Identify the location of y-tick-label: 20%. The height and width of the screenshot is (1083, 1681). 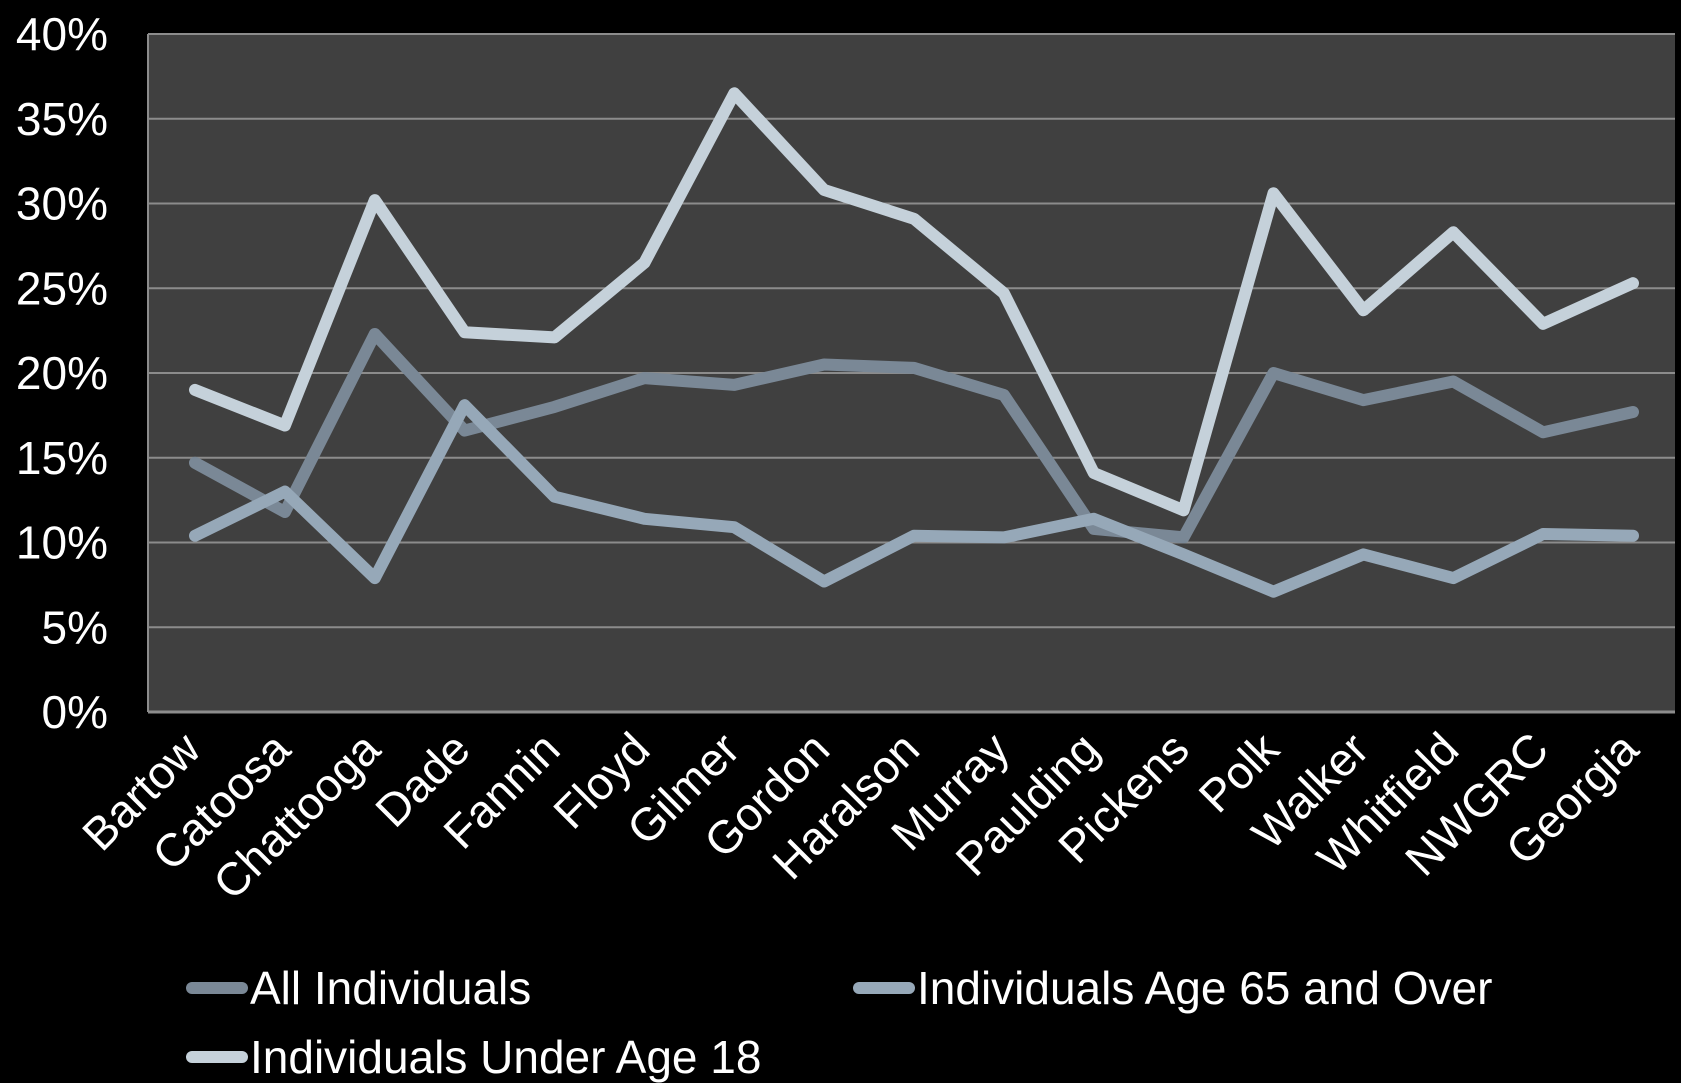
(62, 373).